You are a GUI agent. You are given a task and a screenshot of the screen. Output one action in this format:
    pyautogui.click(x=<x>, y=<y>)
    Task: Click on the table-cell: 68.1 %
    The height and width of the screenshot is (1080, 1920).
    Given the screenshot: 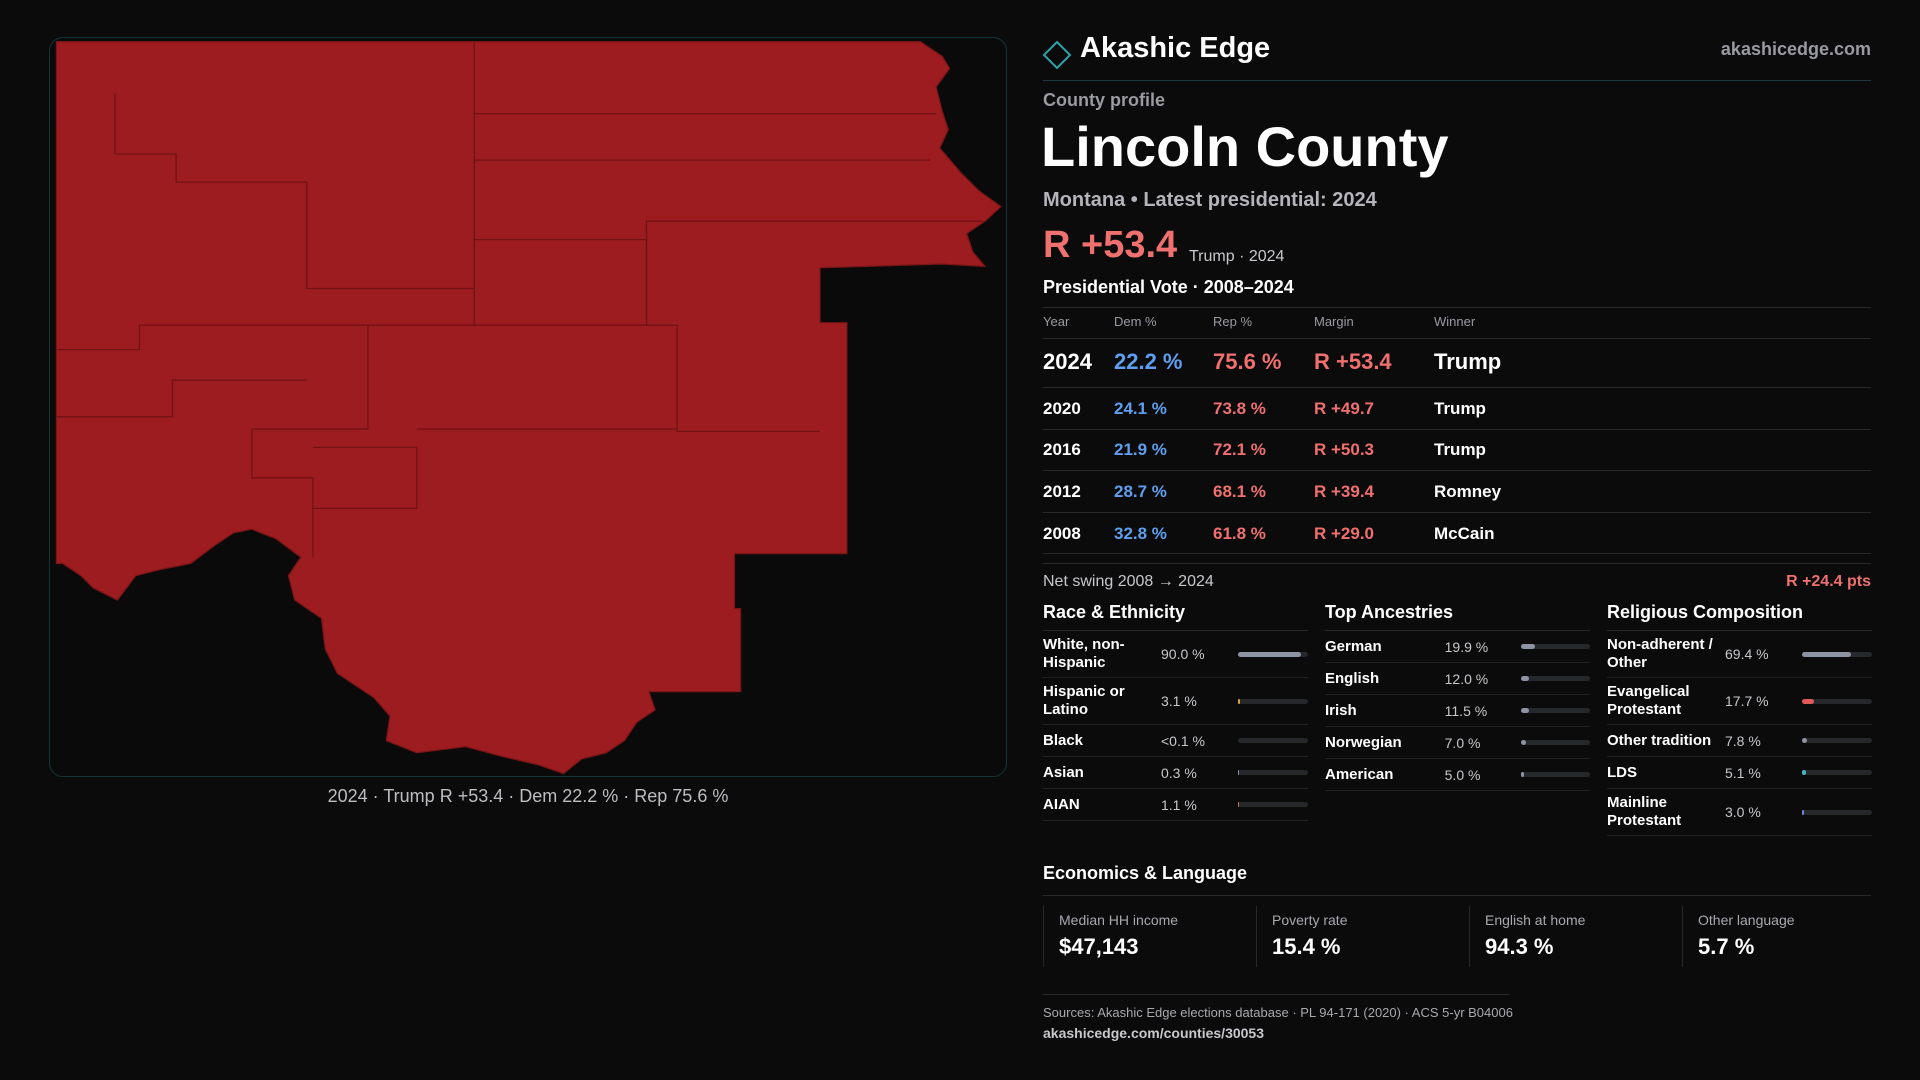 What is the action you would take?
    pyautogui.click(x=1239, y=491)
    